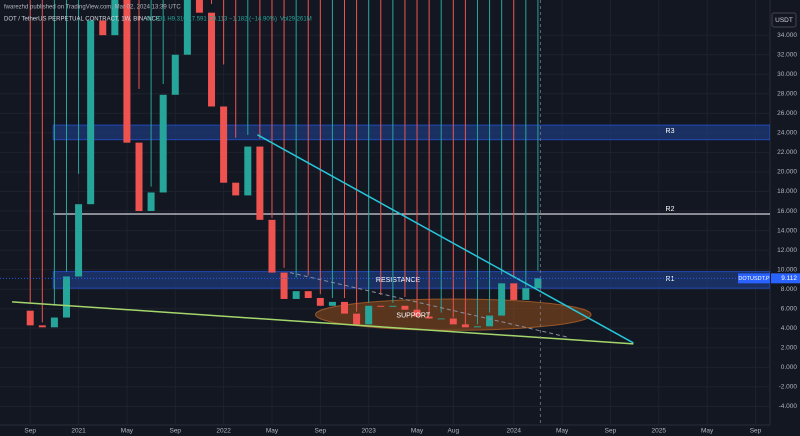 The height and width of the screenshot is (436, 800). Describe the element at coordinates (789, 289) in the screenshot. I see `y-tick-label: 8.000` at that location.